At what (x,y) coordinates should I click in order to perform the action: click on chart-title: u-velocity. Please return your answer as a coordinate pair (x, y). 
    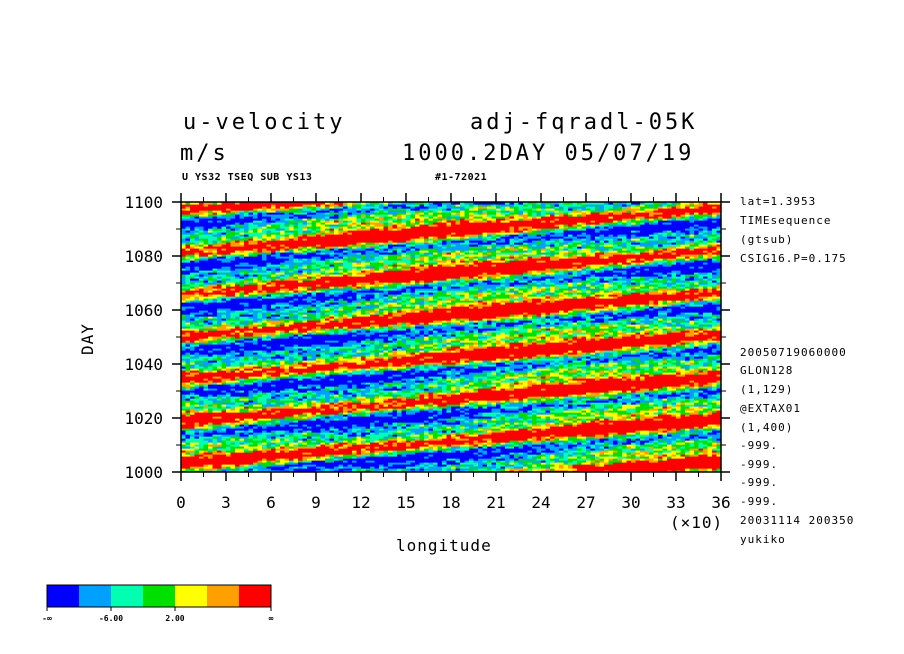
    Looking at the image, I should click on (264, 122).